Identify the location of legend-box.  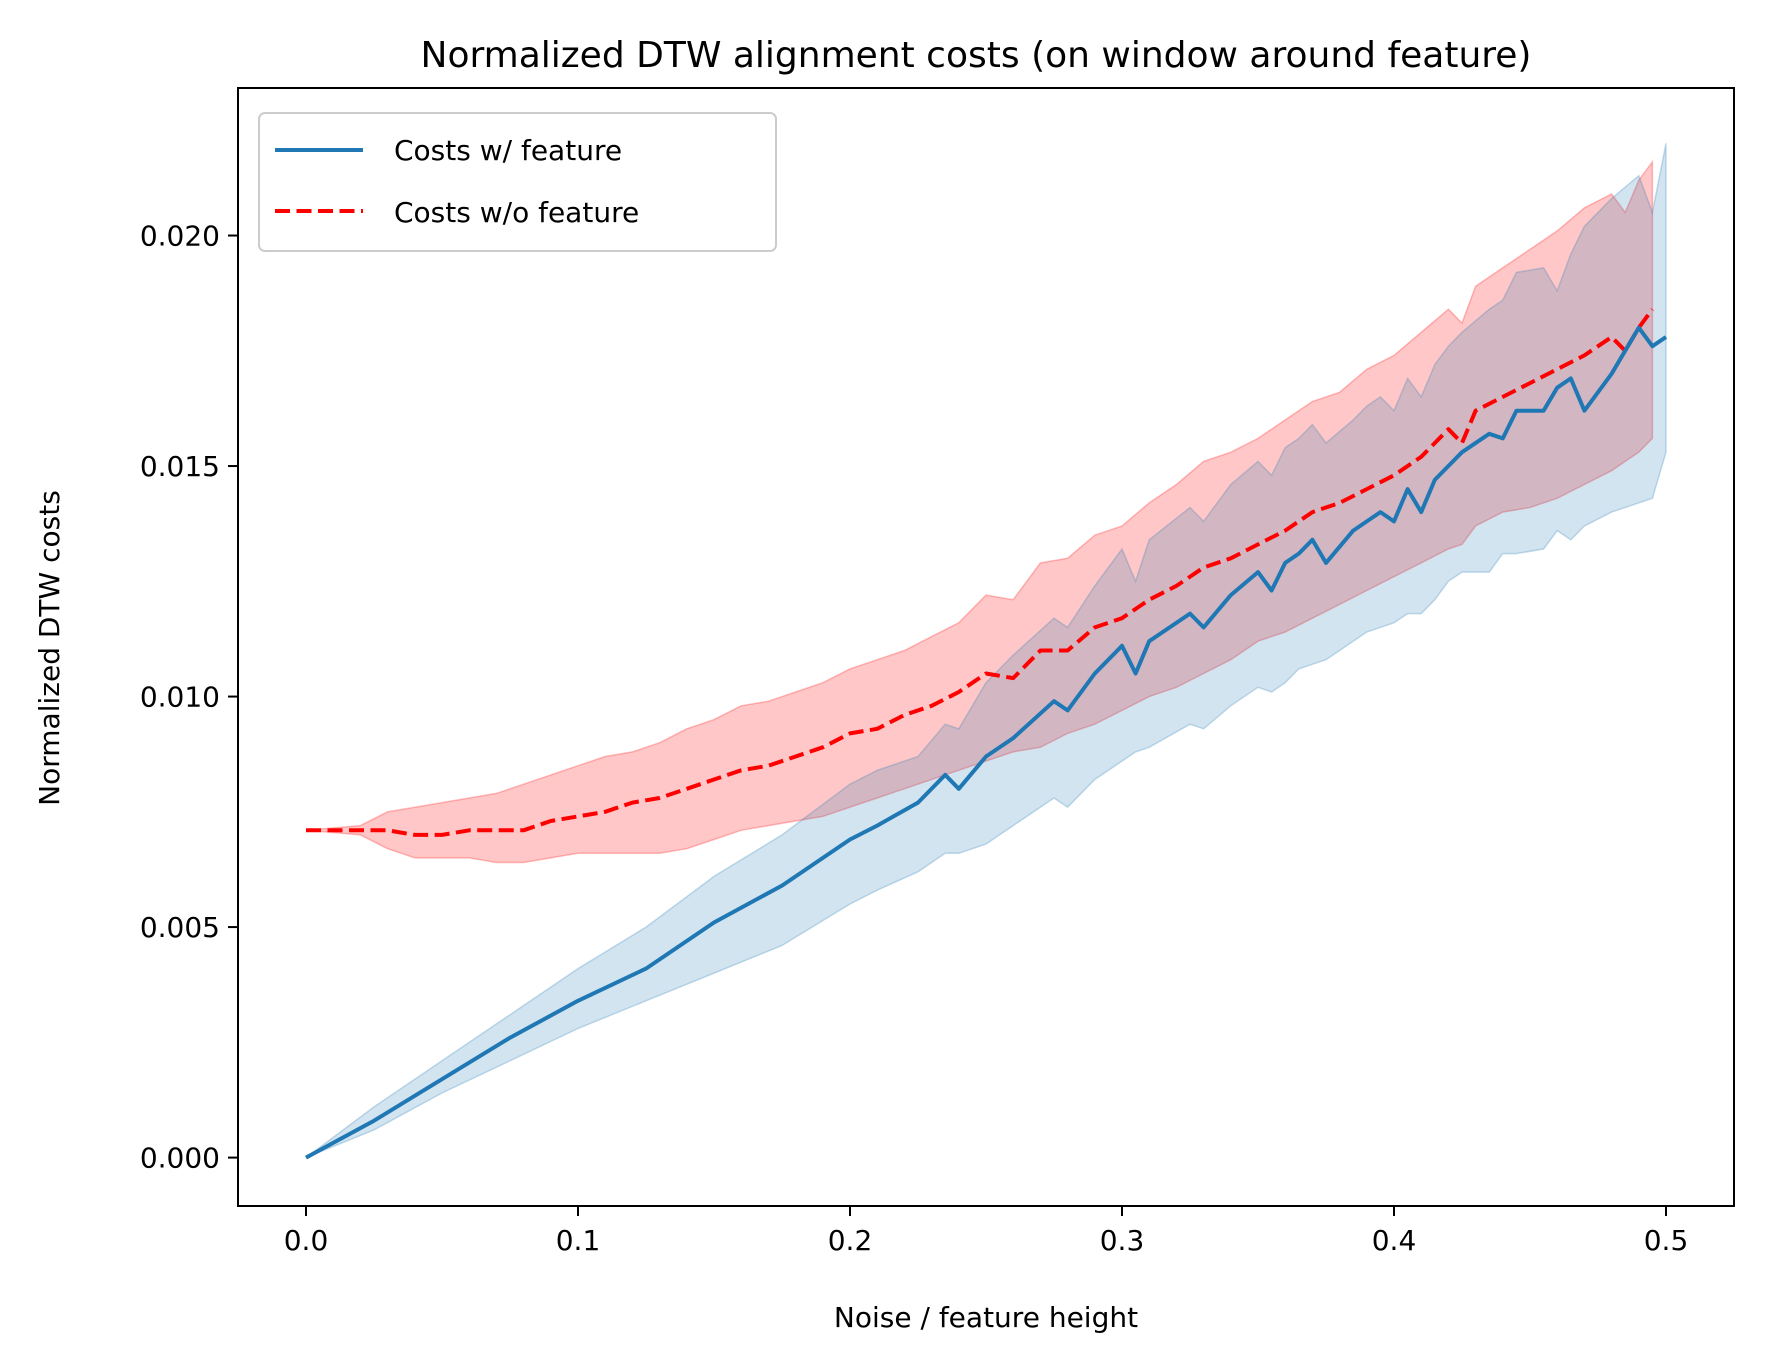
(517, 182).